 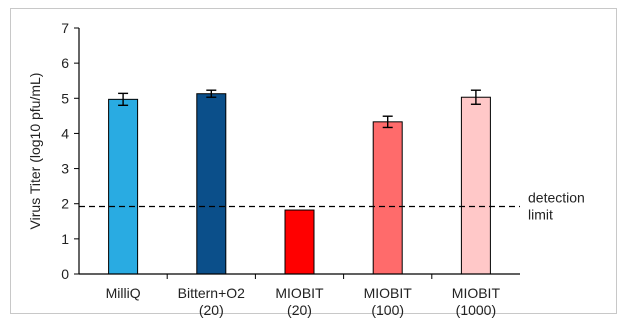 I want to click on y-tick-label: 7, so click(x=65, y=28).